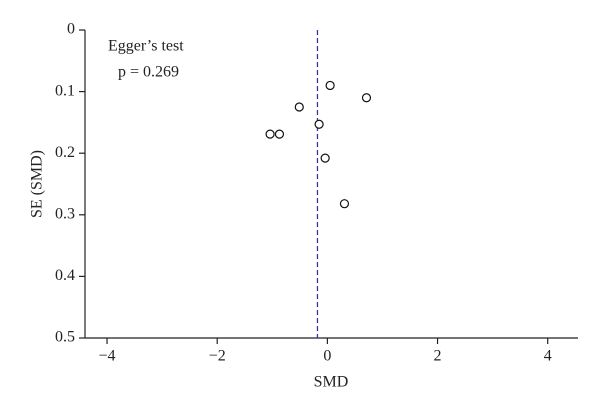 This screenshot has height=414, width=600. Describe the element at coordinates (71, 29) in the screenshot. I see `y-tick-label: 0` at that location.